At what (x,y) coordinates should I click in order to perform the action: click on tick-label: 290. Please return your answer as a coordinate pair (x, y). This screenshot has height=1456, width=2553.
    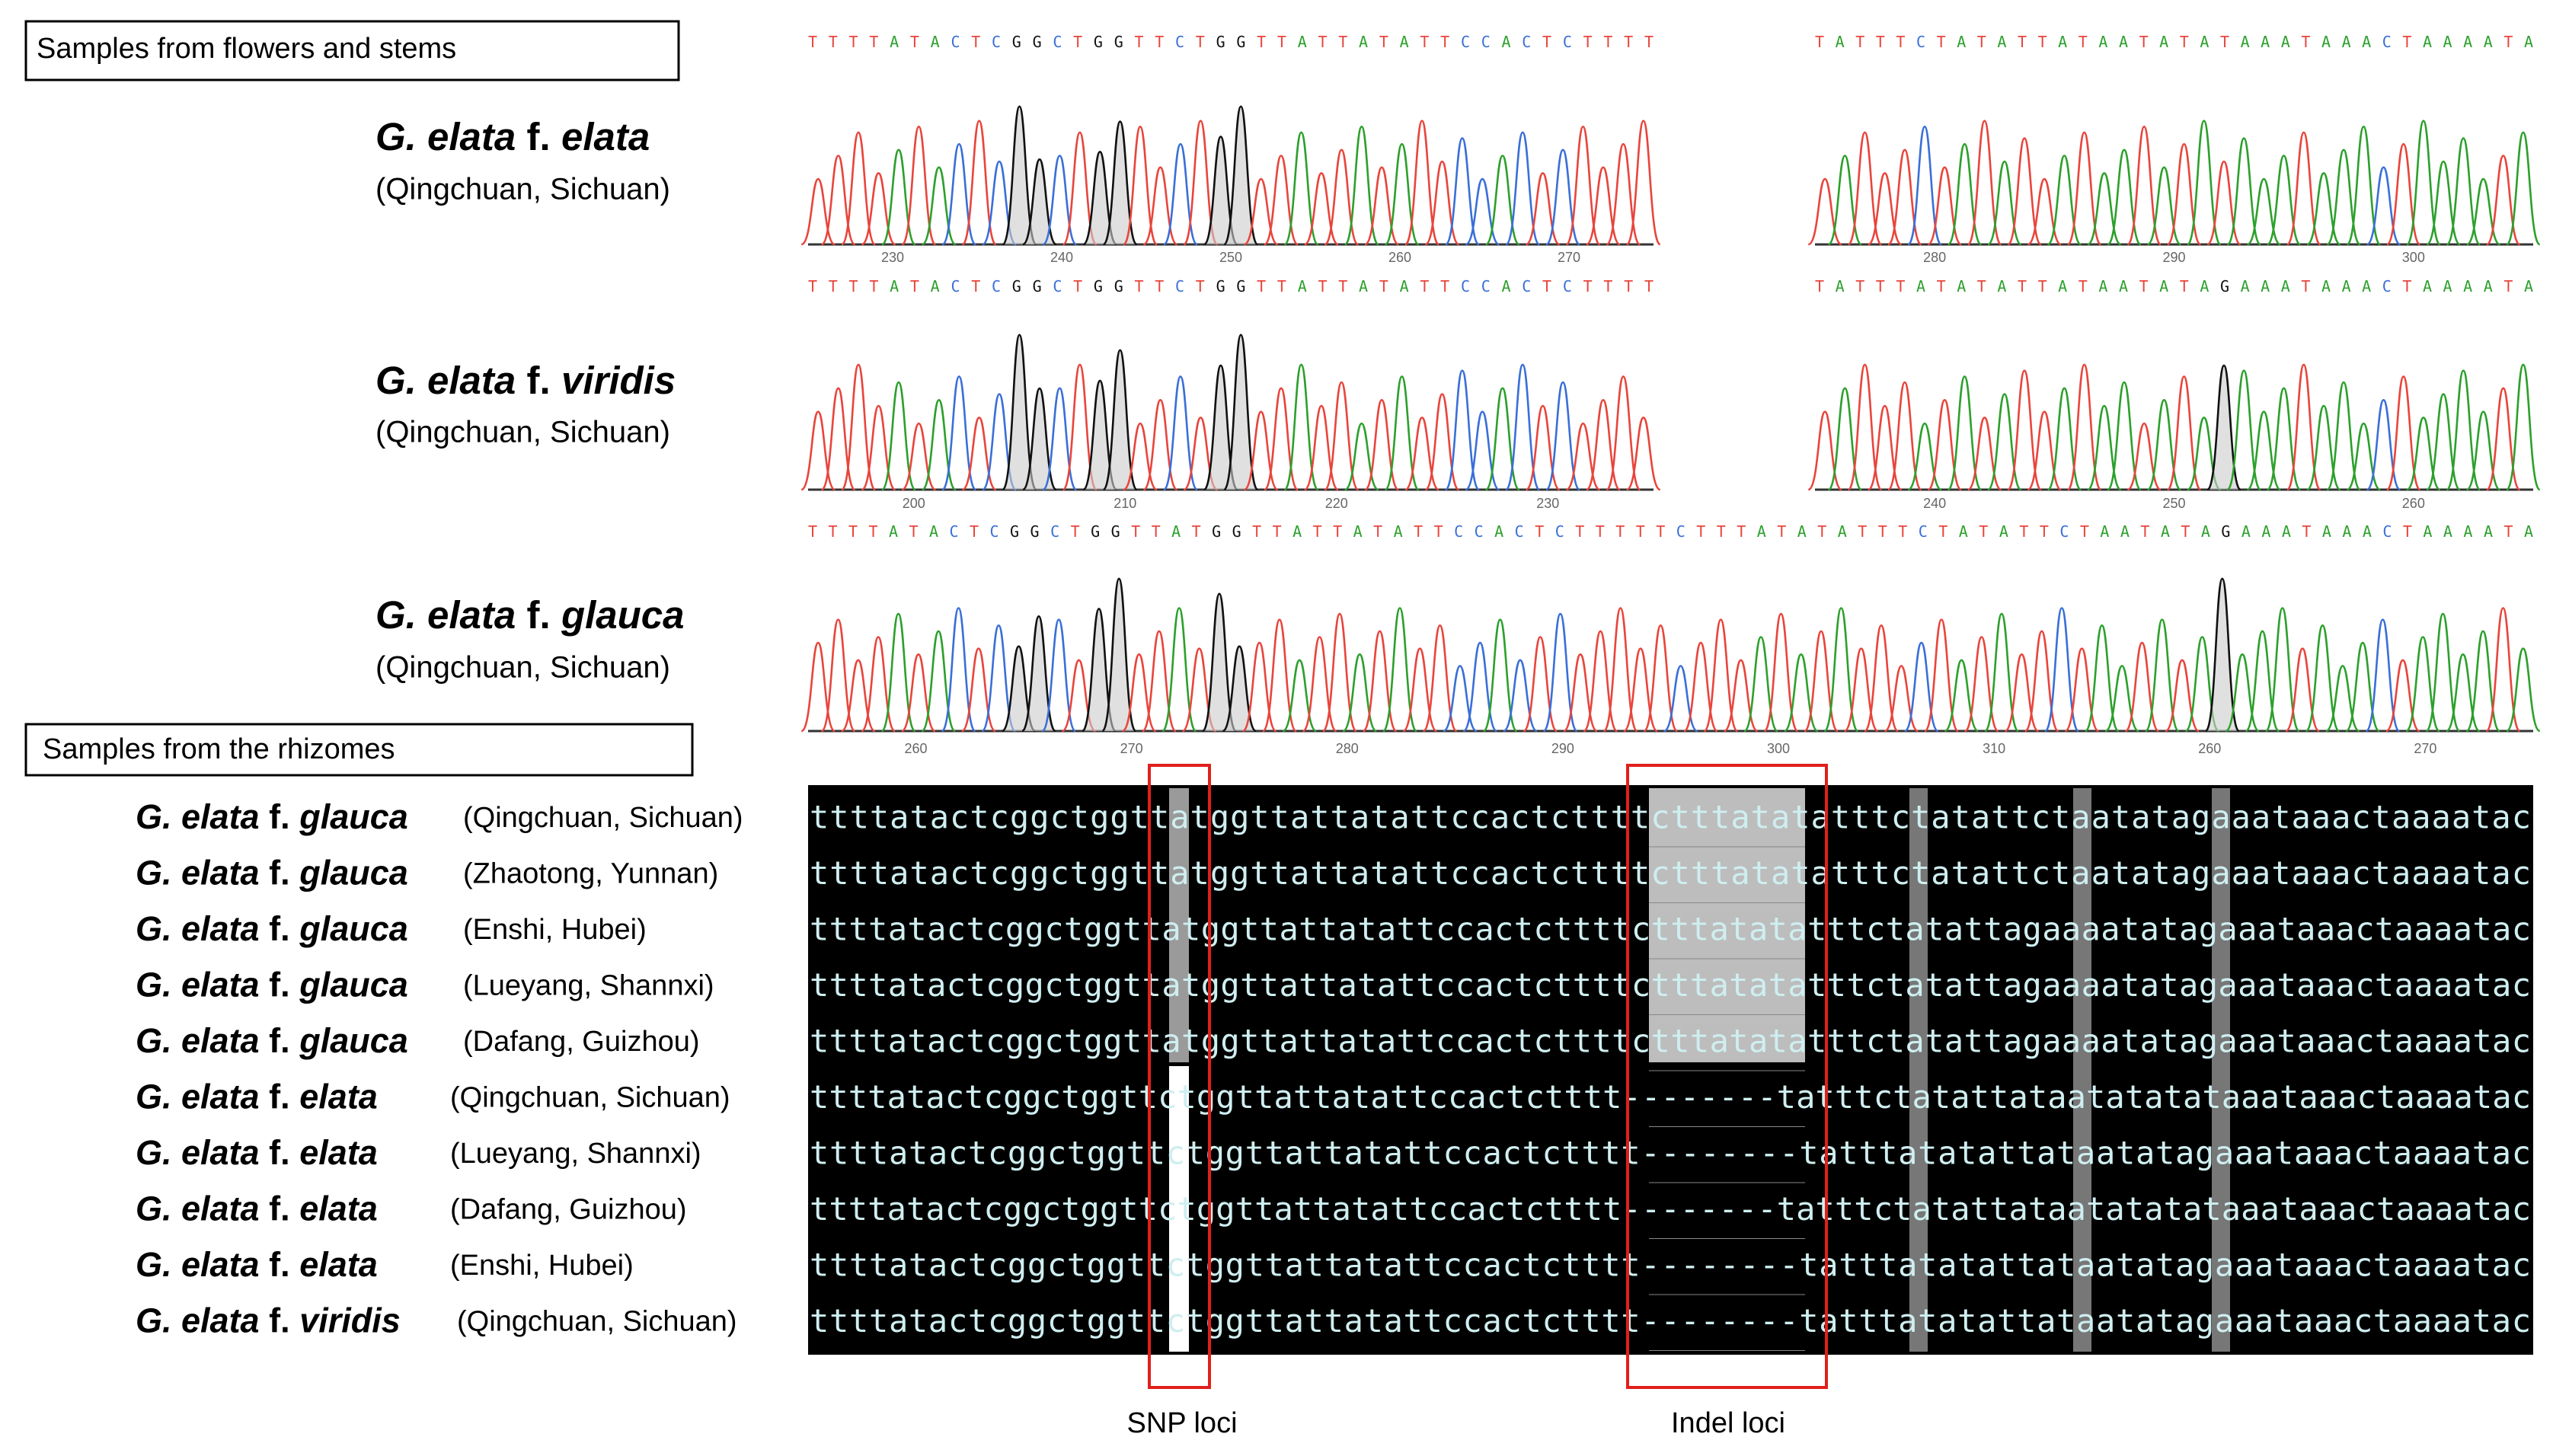
    Looking at the image, I should click on (1562, 748).